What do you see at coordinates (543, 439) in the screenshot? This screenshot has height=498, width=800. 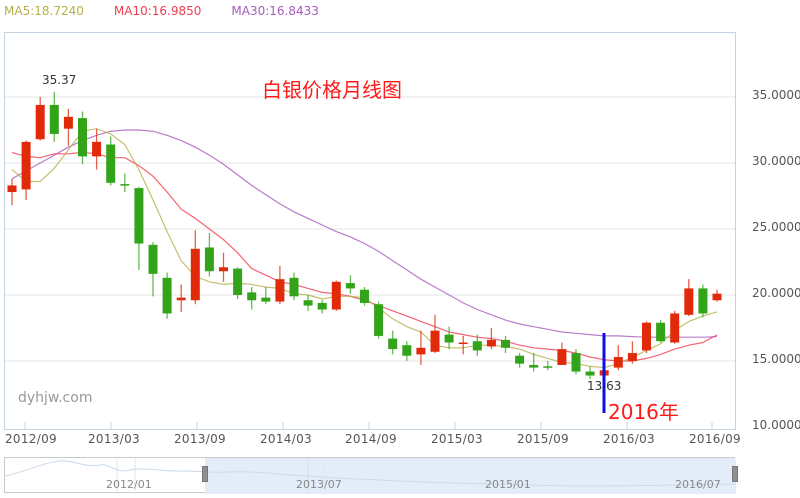 I see `x-label-6: 2015/09` at bounding box center [543, 439].